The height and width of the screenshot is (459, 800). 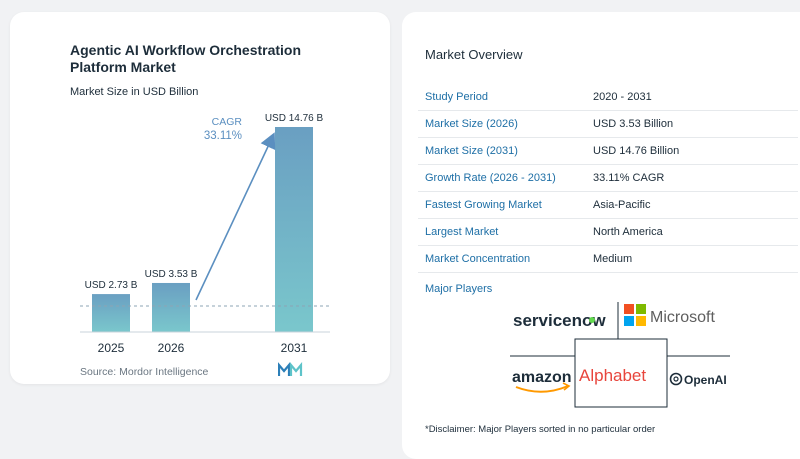 I want to click on row-value: Asia-Pacific, so click(x=622, y=205).